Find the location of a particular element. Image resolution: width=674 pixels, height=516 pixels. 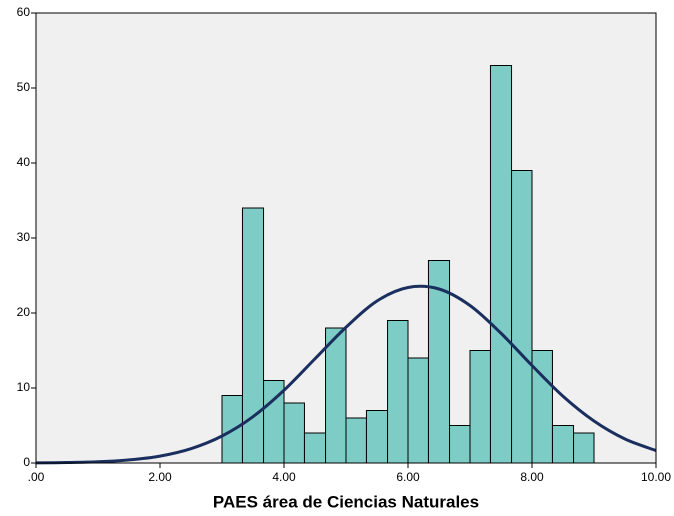

x-tick-label: 8.00 is located at coordinates (532, 477).